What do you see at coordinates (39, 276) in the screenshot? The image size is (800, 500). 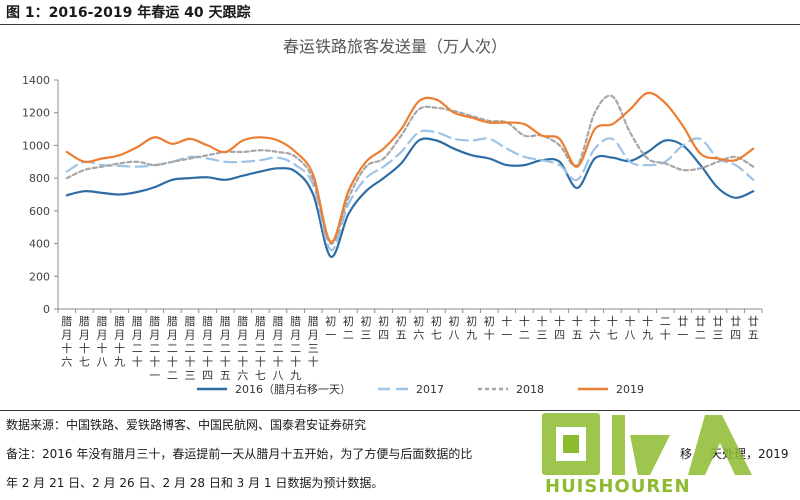 I see `y-tick-label: 200` at bounding box center [39, 276].